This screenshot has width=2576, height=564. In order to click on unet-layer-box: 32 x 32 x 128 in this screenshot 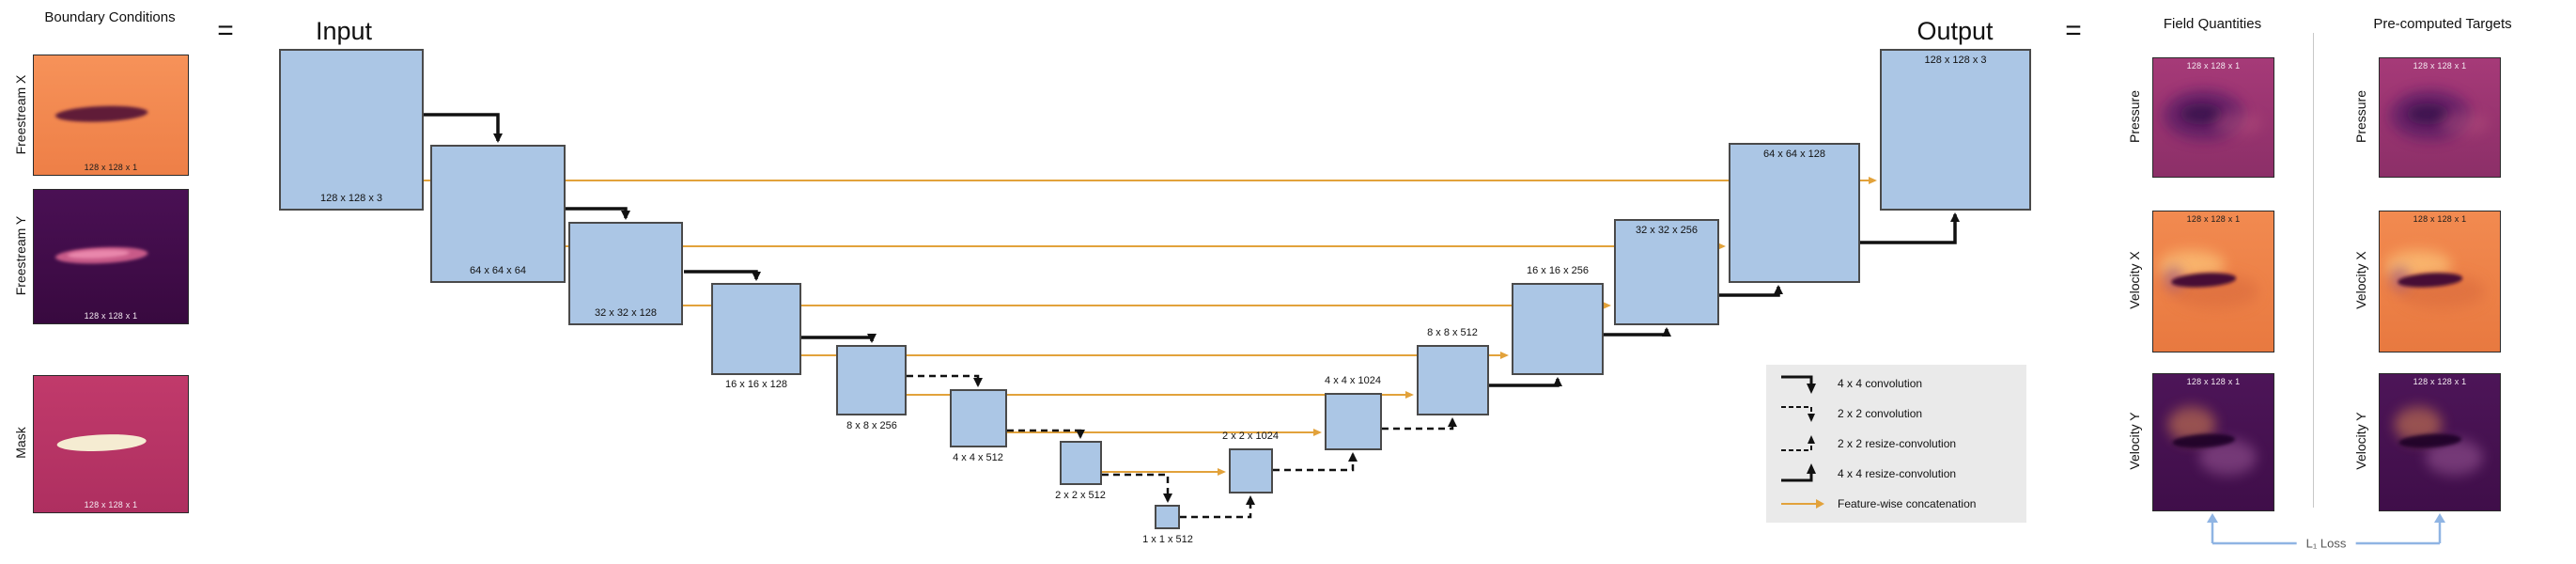, I will do `click(626, 273)`.